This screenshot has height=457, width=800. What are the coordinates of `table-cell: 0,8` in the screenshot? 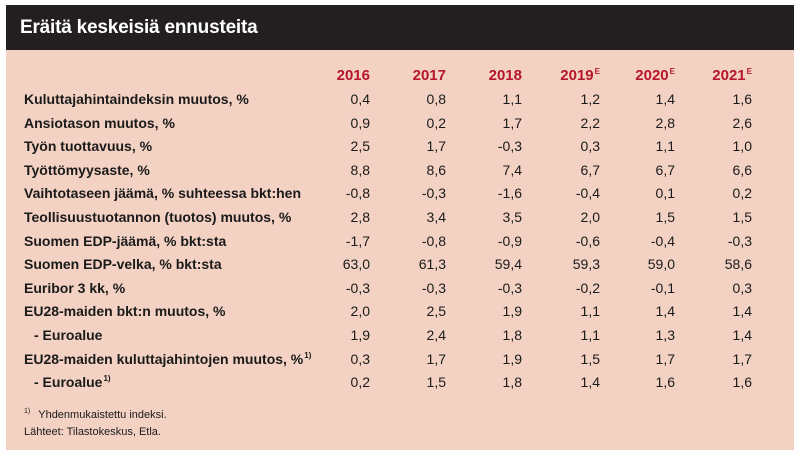 It's located at (436, 99).